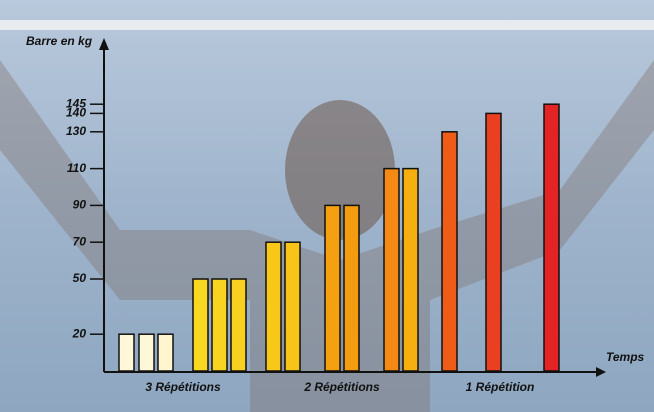 This screenshot has width=654, height=412. I want to click on barbell, so click(327, 25).